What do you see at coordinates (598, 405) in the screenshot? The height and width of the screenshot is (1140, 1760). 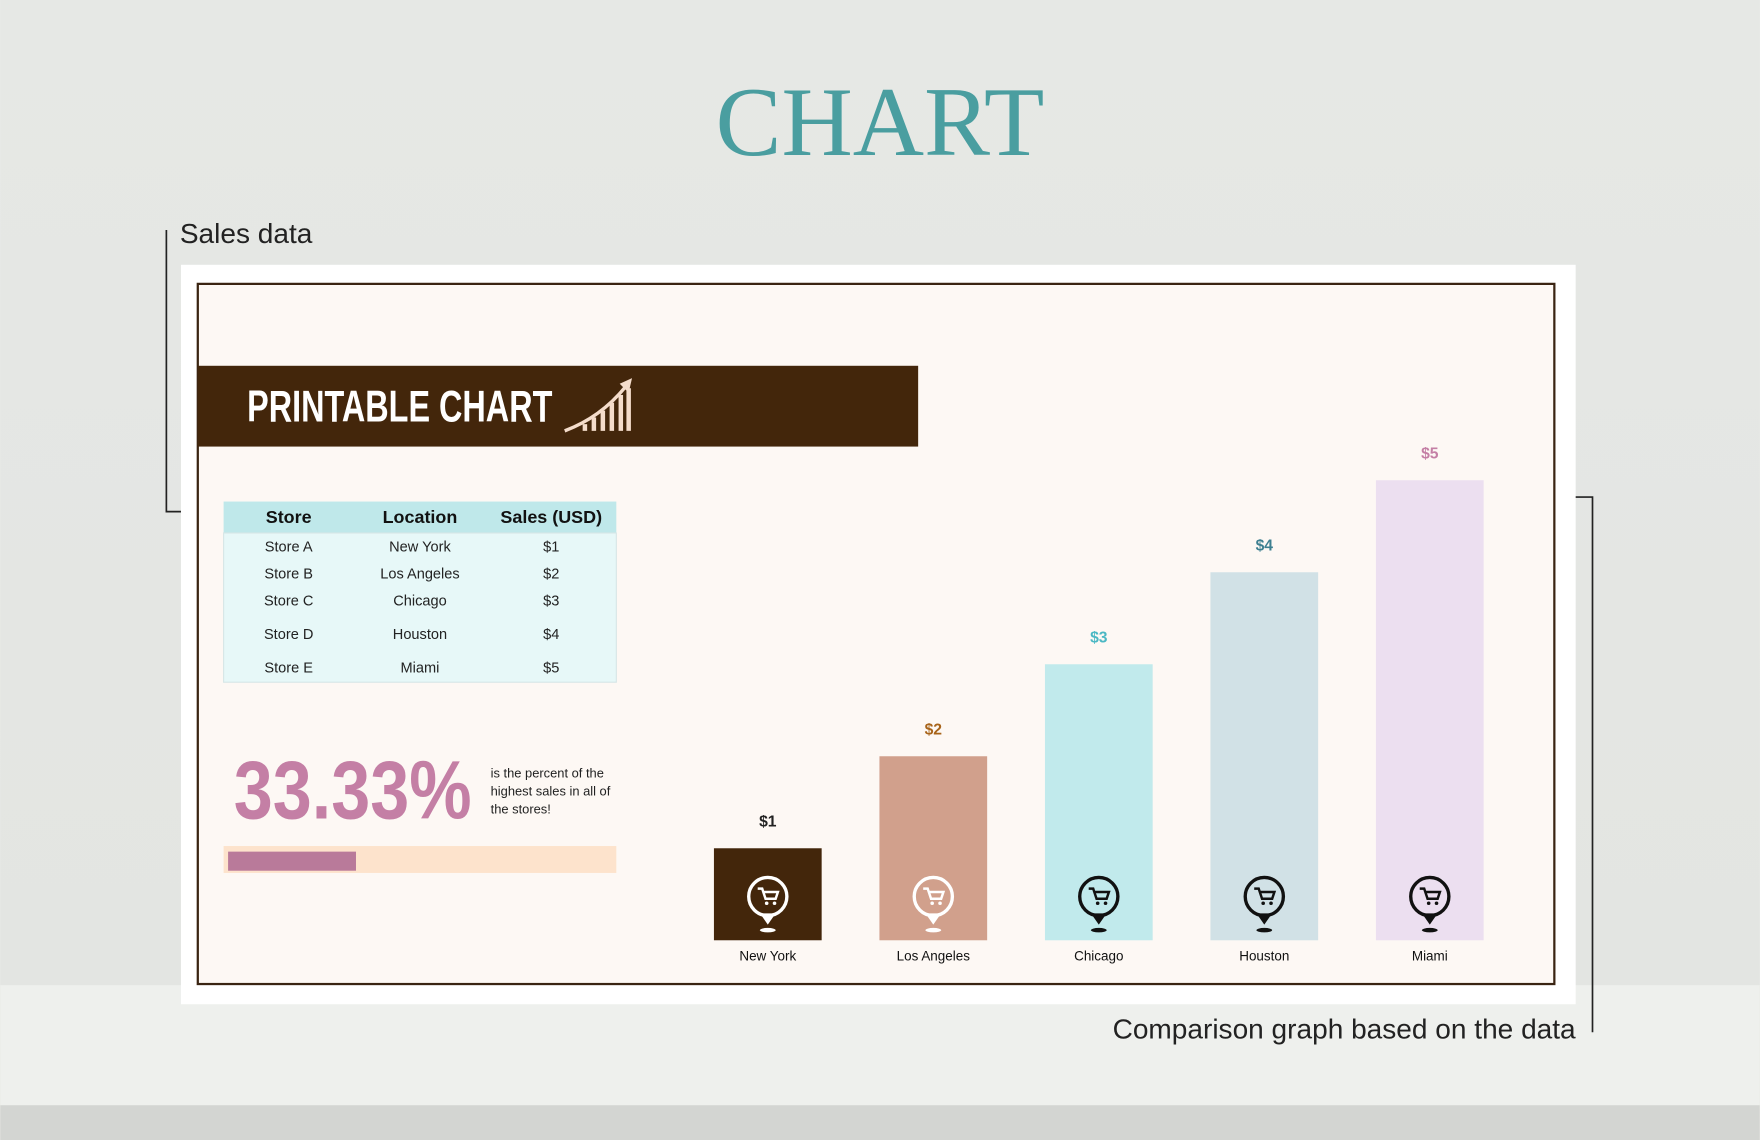 I see `header-icon` at bounding box center [598, 405].